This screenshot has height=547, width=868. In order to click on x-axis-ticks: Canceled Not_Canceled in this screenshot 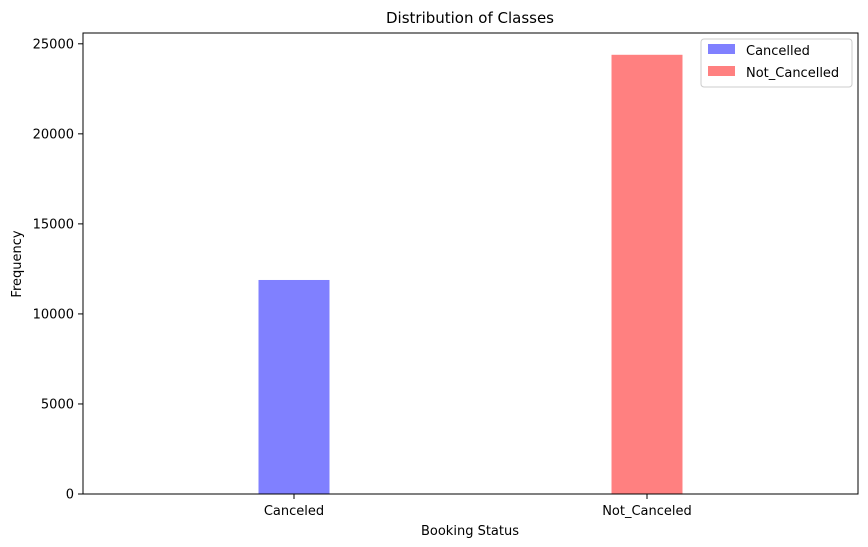, I will do `click(478, 506)`.